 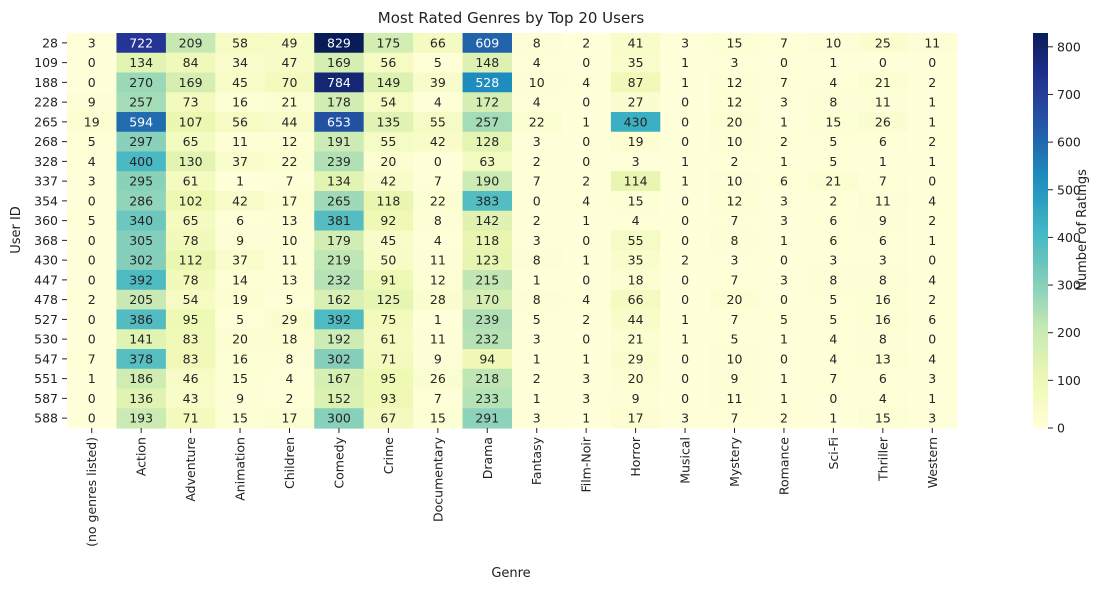 I want to click on cell-value-label: 123, so click(x=487, y=260).